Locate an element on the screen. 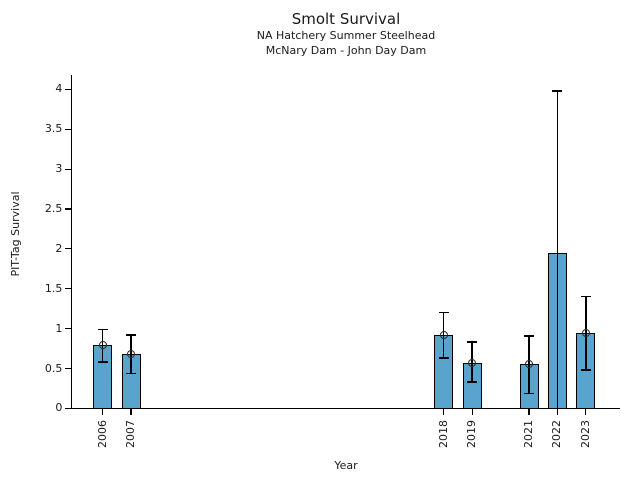  marker-2018 is located at coordinates (443, 335).